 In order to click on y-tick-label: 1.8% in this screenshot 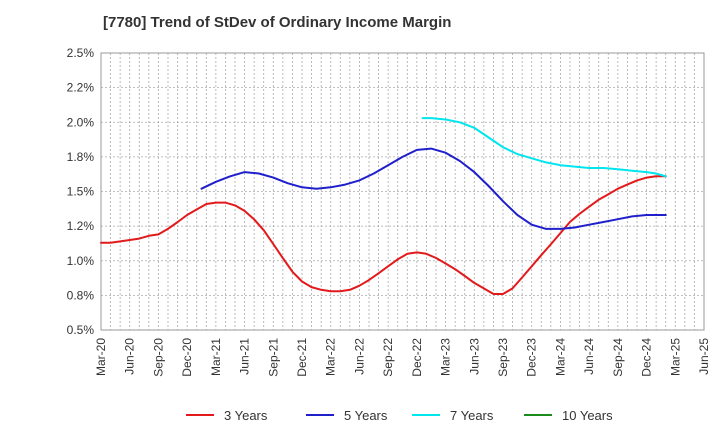, I will do `click(81, 157)`.